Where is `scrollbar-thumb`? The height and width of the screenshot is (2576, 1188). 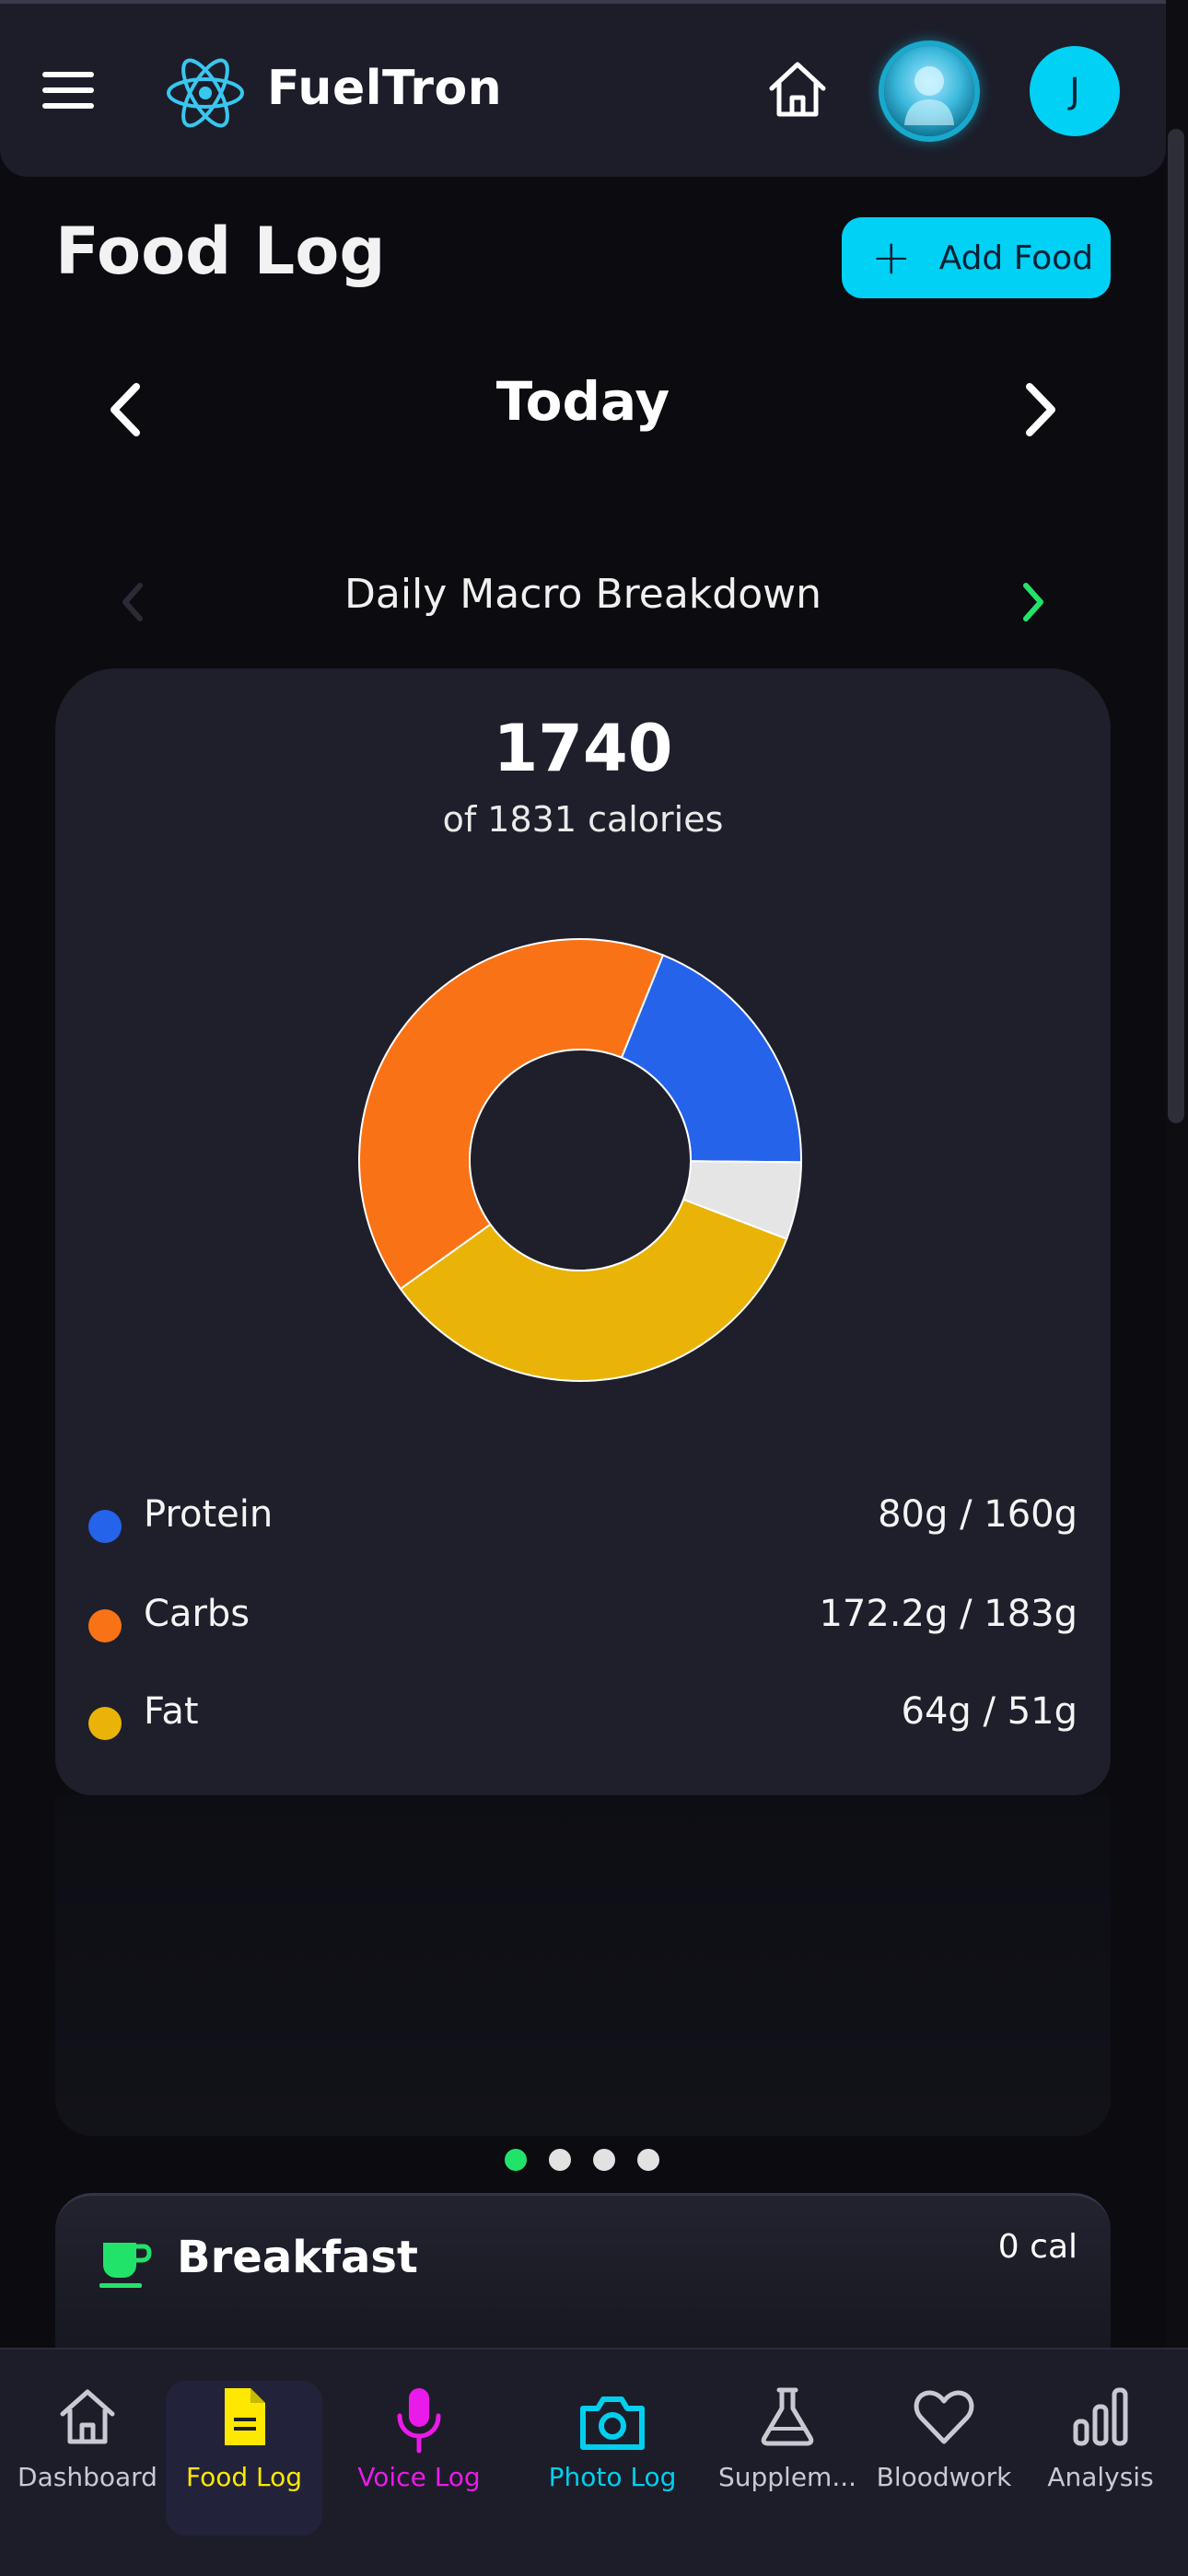 scrollbar-thumb is located at coordinates (1176, 626).